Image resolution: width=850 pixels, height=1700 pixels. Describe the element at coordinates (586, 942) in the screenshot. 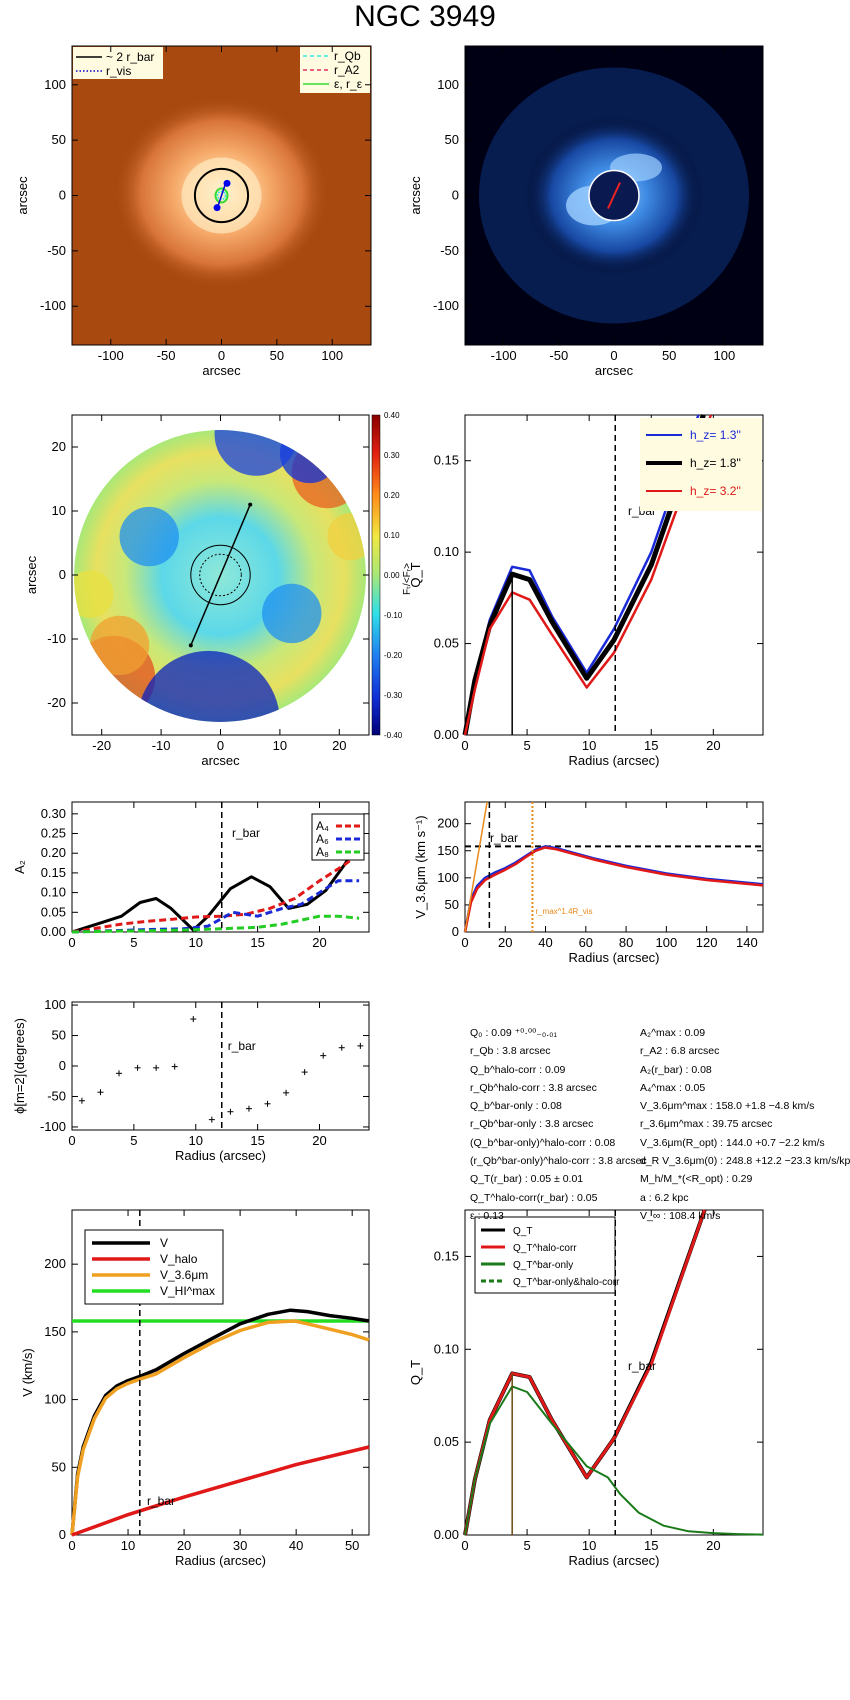

I see `x-tick-label: 60` at that location.